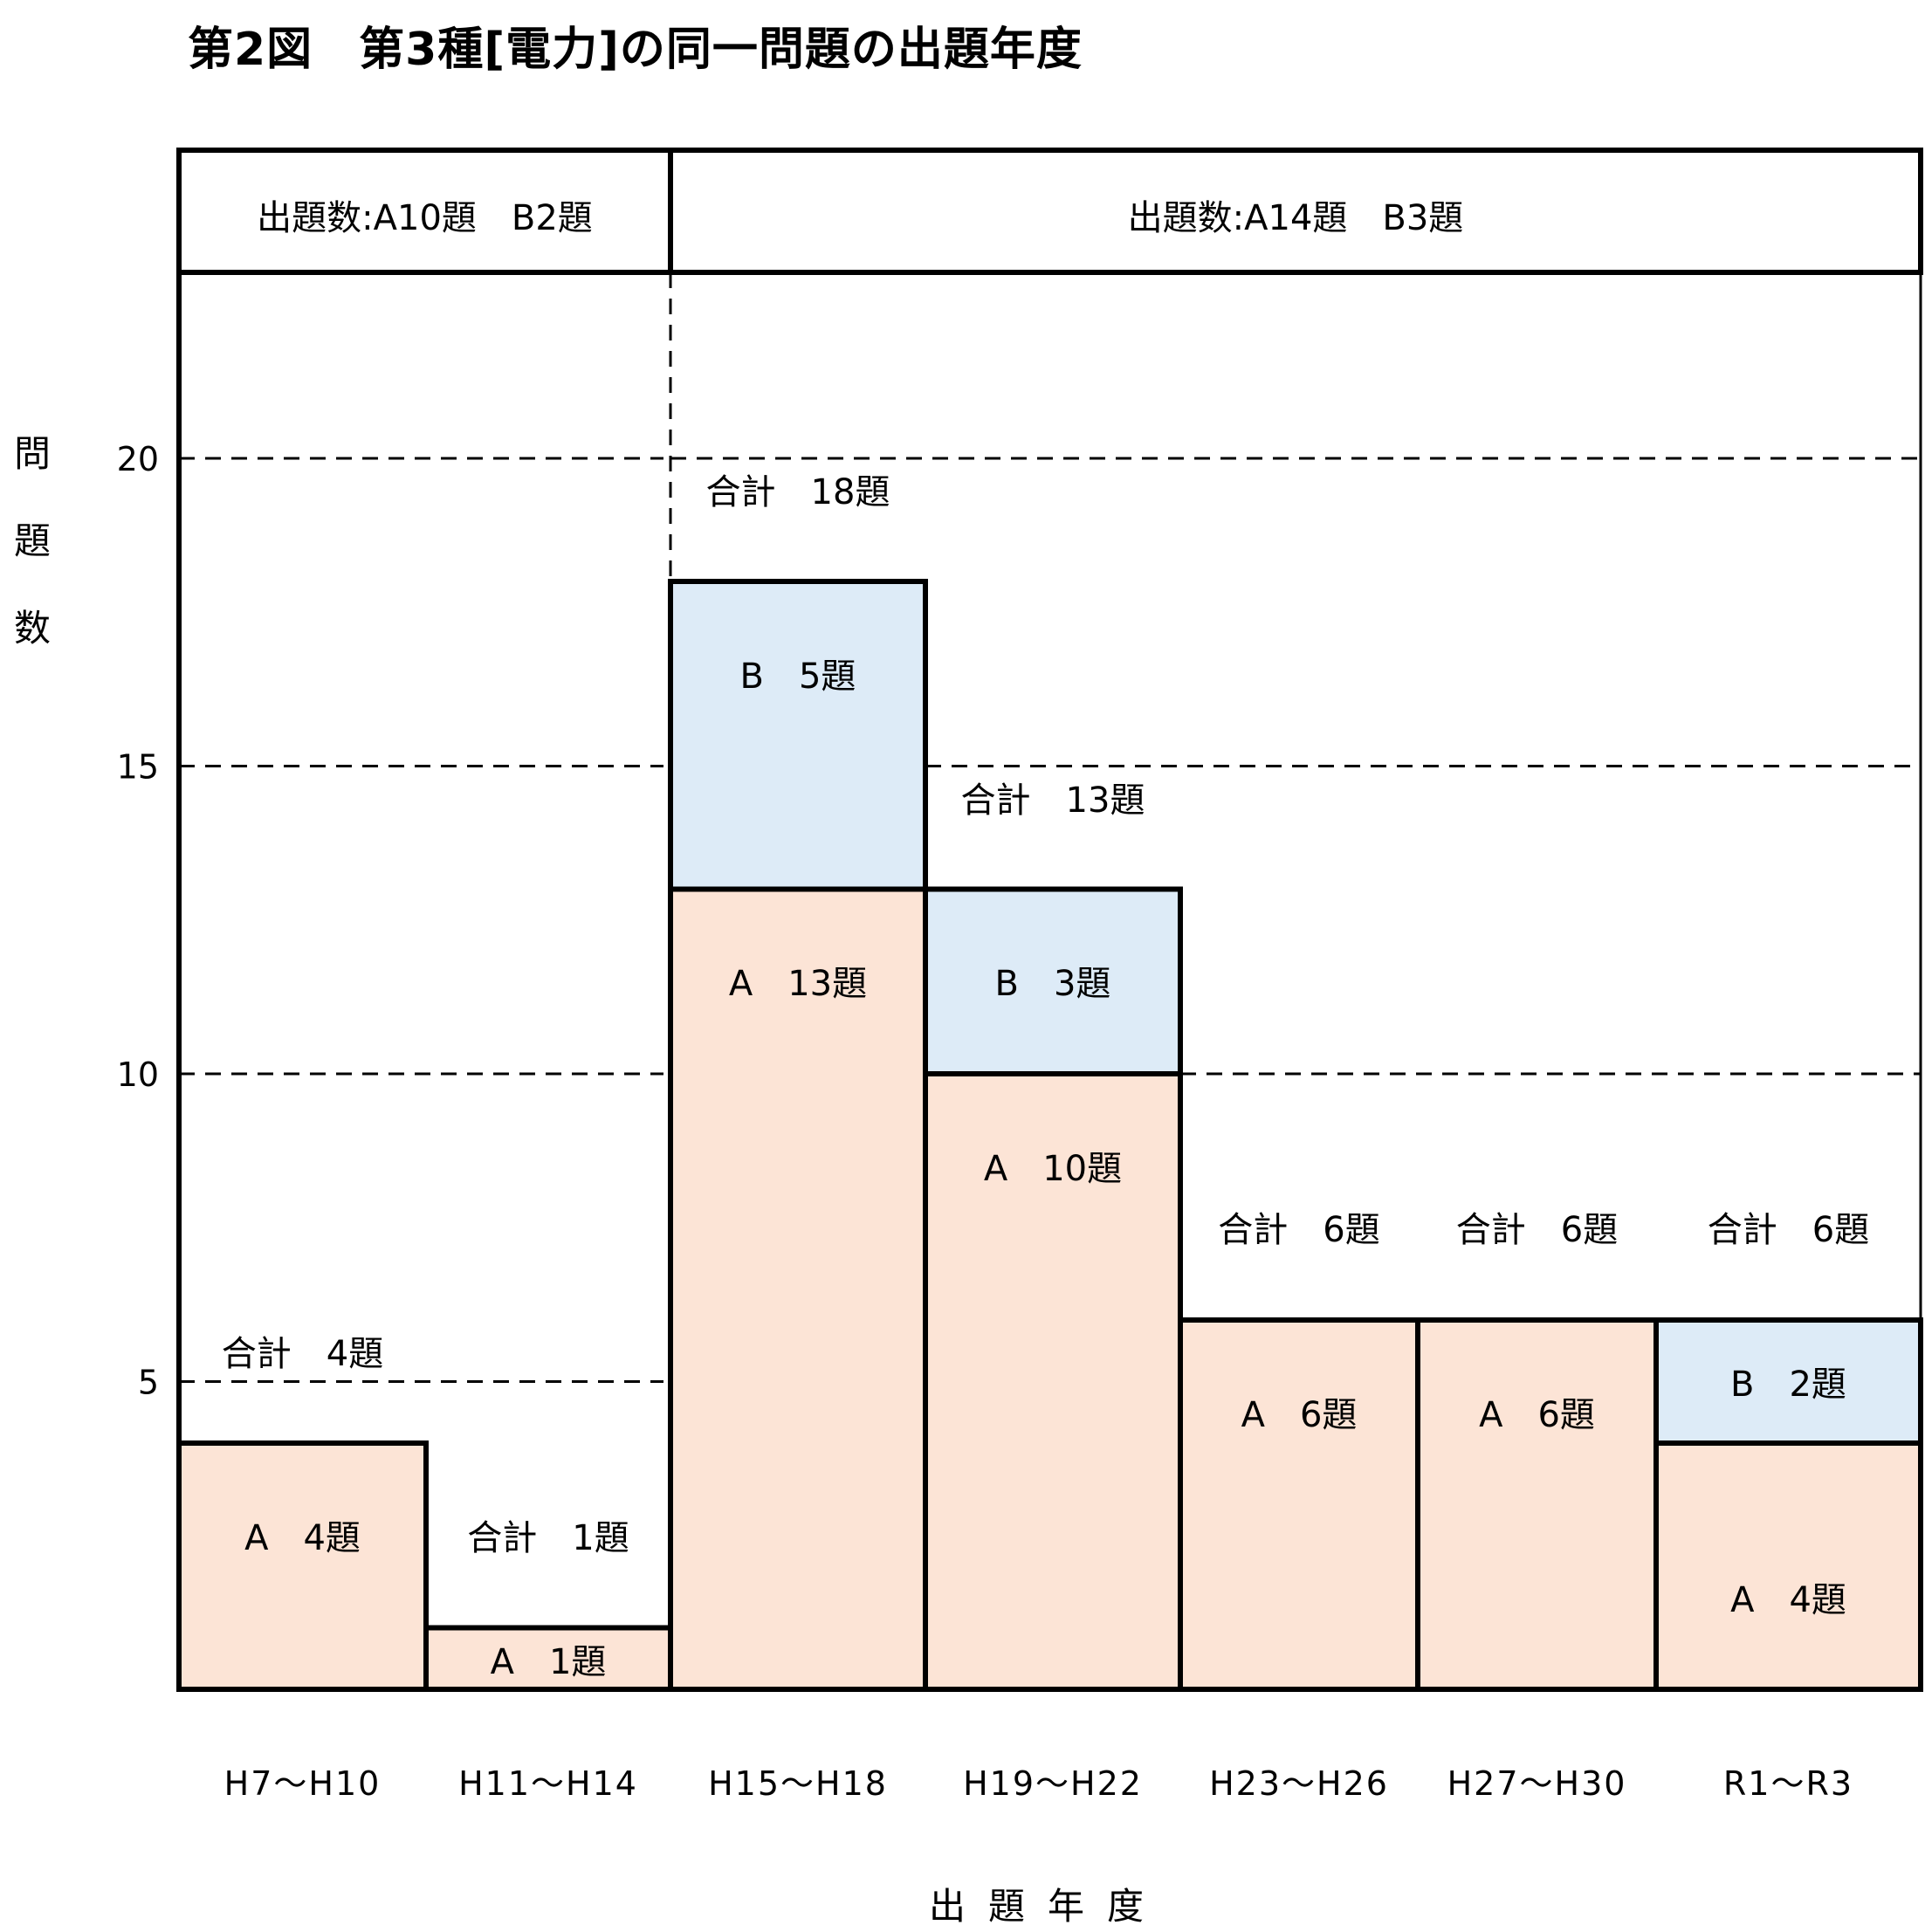 Image resolution: width=1925 pixels, height=1932 pixels. Describe the element at coordinates (549, 1662) in the screenshot. I see `bar-a-label-2: A 1題` at that location.